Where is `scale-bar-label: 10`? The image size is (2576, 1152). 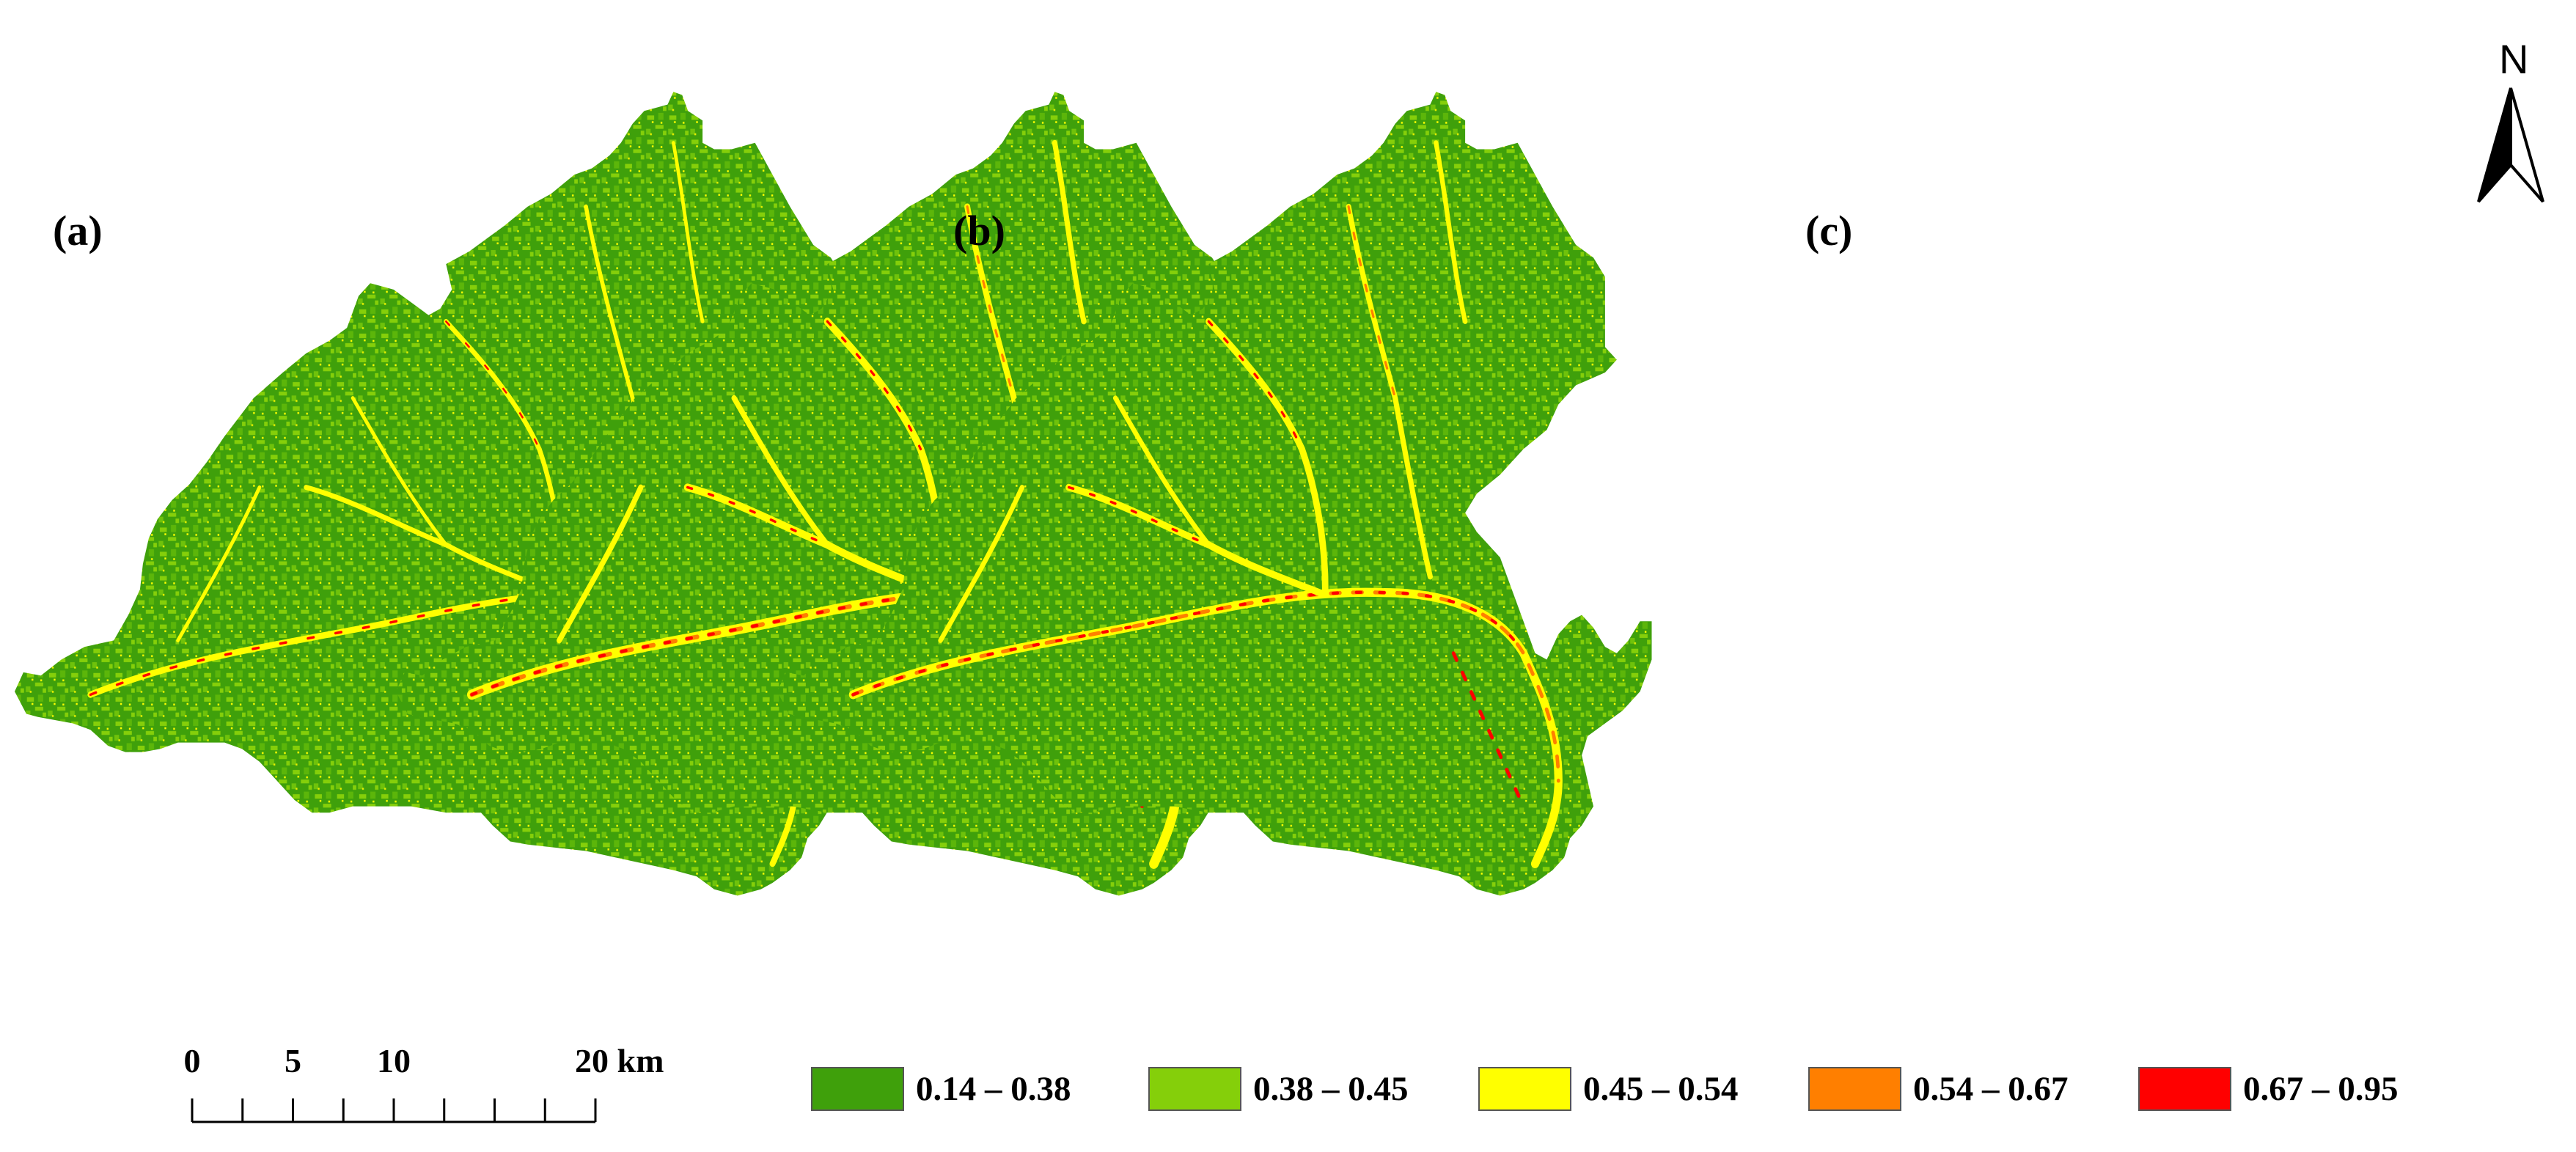 scale-bar-label: 10 is located at coordinates (394, 1060).